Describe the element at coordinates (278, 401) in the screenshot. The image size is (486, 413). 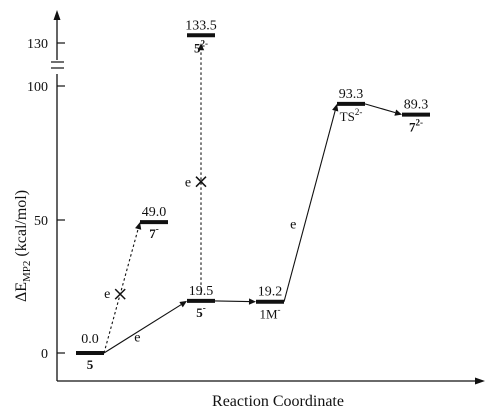
I see `x-axis-title: Reaction Coordinate` at that location.